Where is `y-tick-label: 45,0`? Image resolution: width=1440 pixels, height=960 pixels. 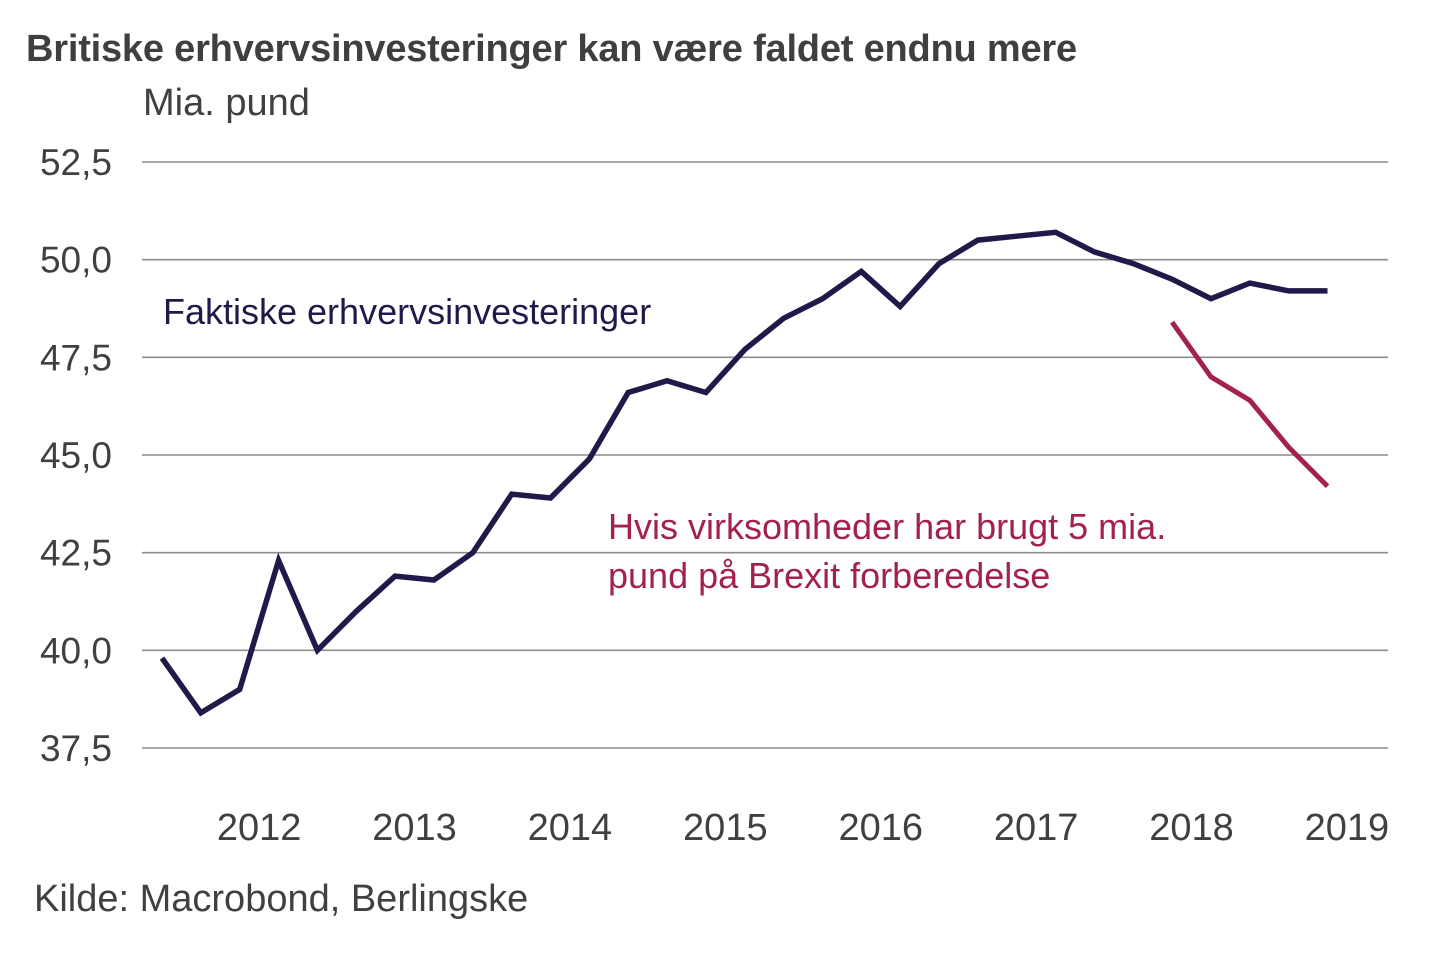
y-tick-label: 45,0 is located at coordinates (76, 455).